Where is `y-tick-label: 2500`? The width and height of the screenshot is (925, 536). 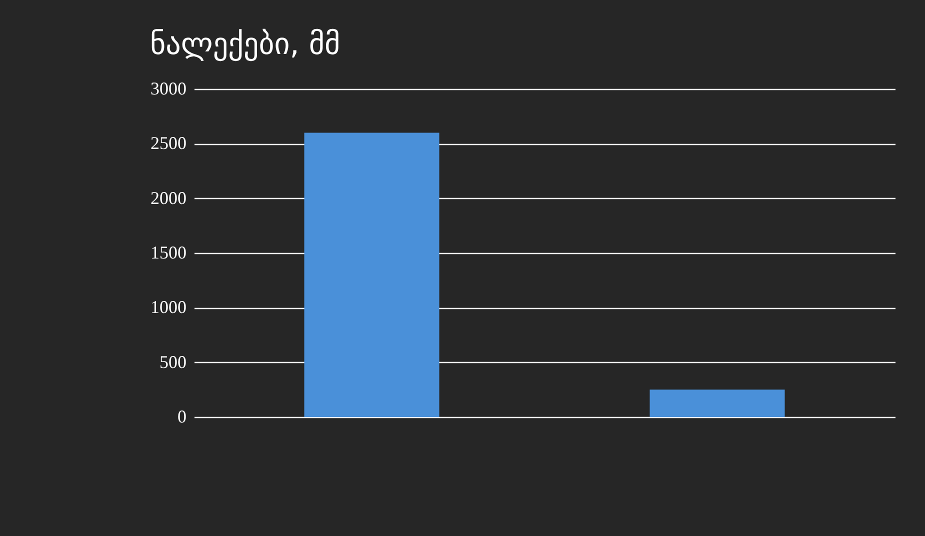 y-tick-label: 2500 is located at coordinates (168, 143).